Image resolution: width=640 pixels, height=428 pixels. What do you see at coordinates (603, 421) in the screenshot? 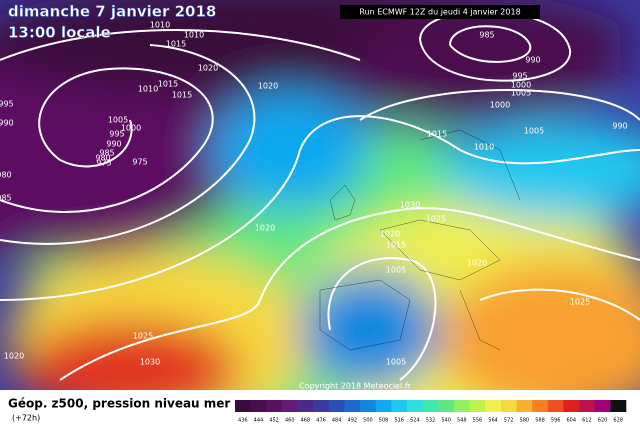
I see `colorbar-label: 620` at bounding box center [603, 421].